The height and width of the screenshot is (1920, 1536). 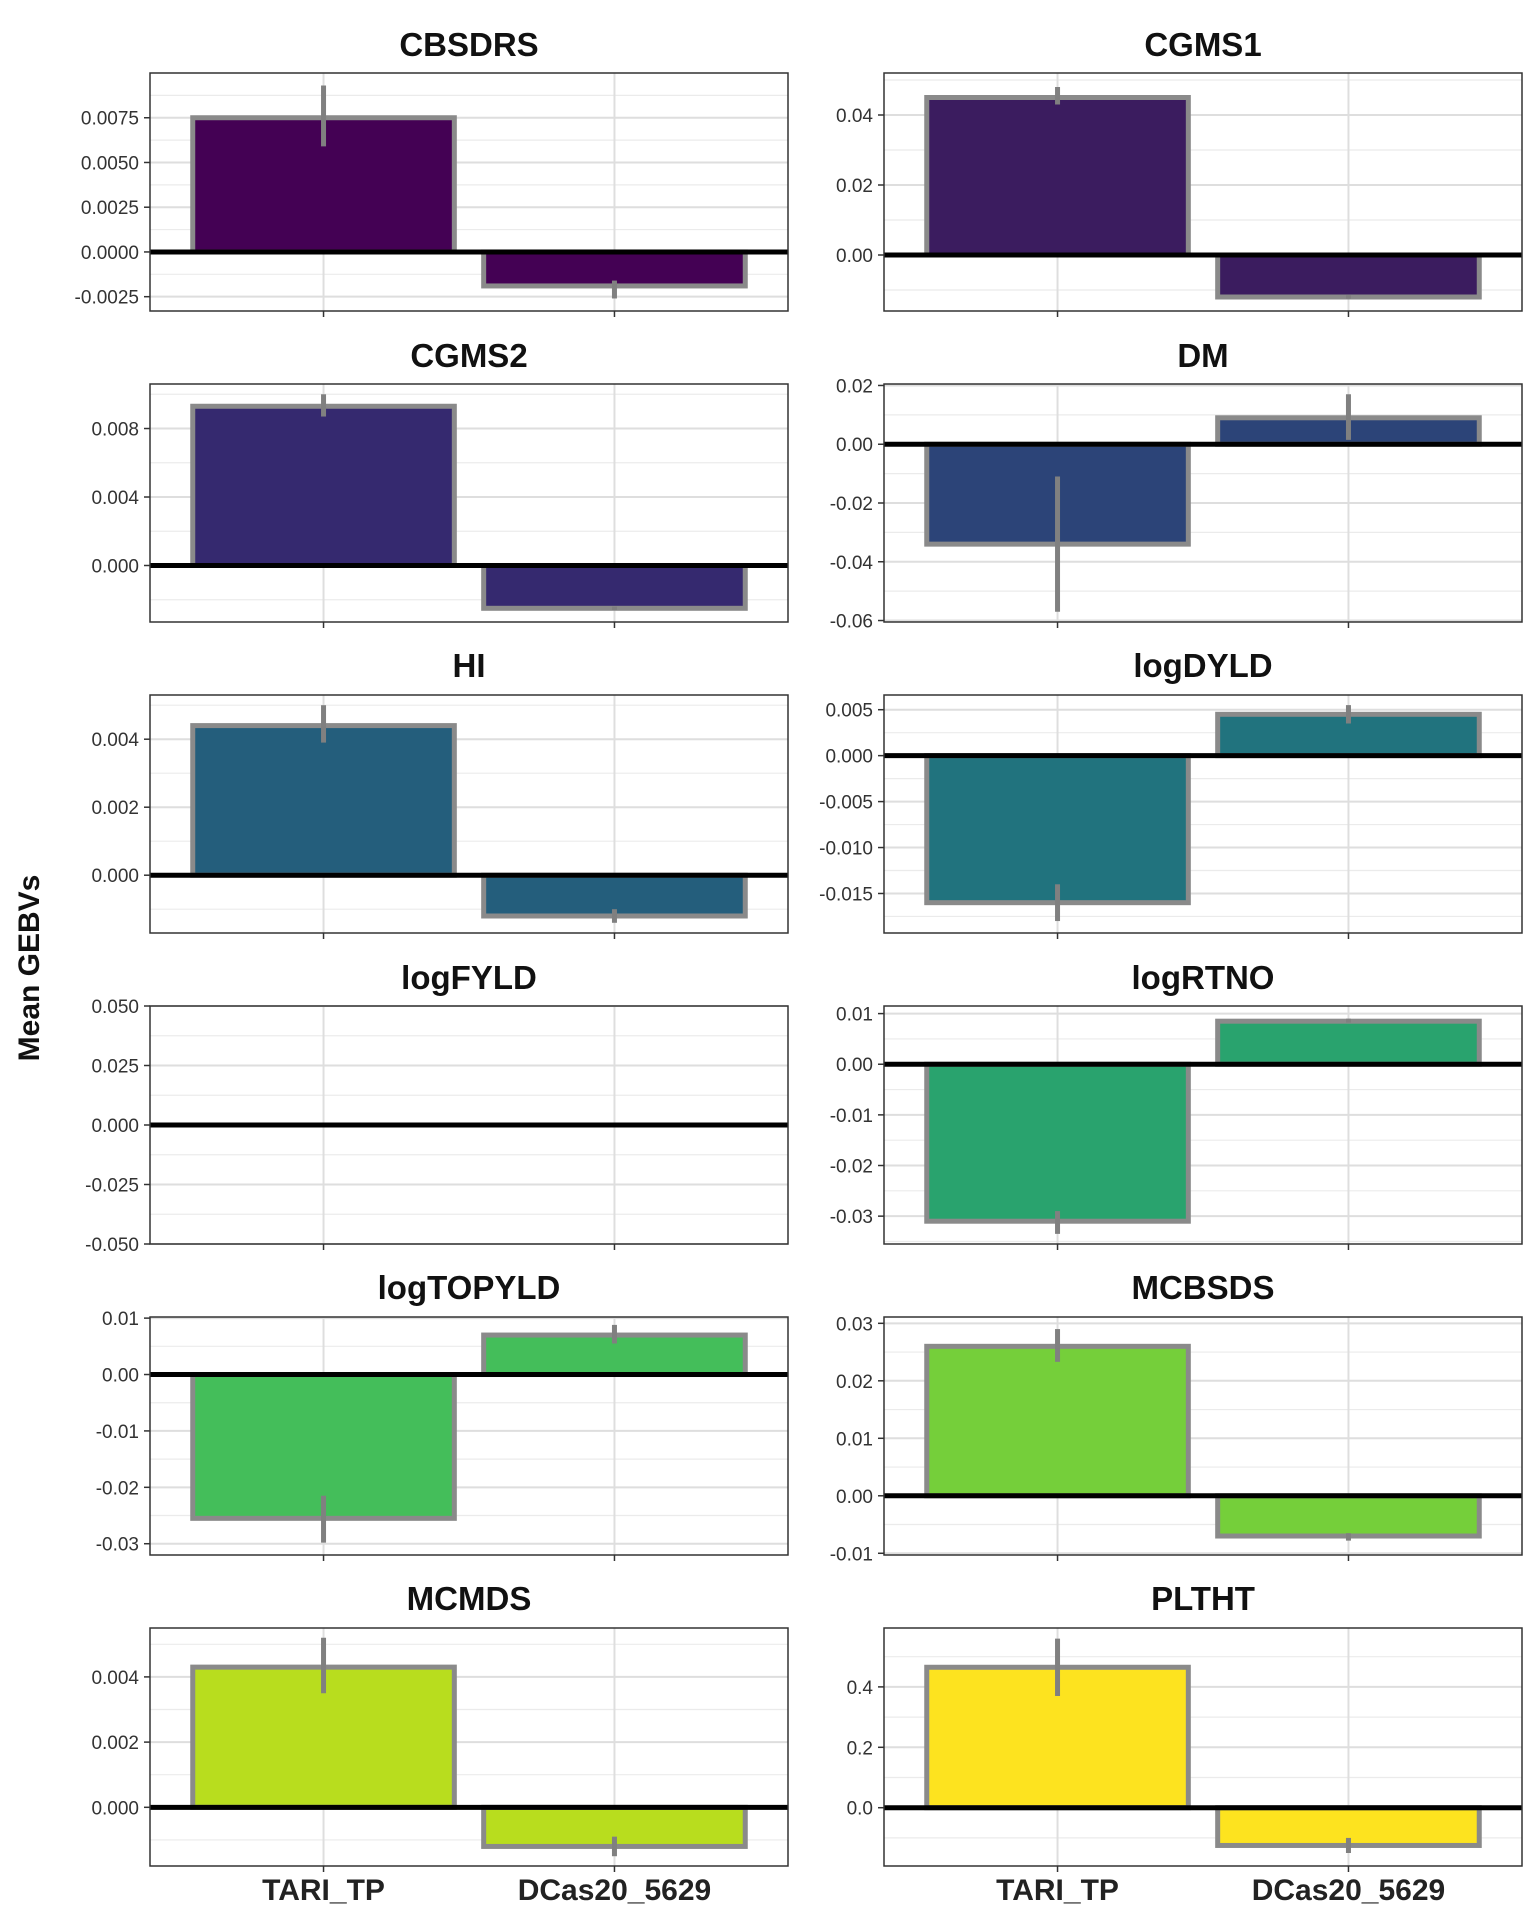 What do you see at coordinates (846, 849) in the screenshot?
I see `y-tick-label: -0.010` at bounding box center [846, 849].